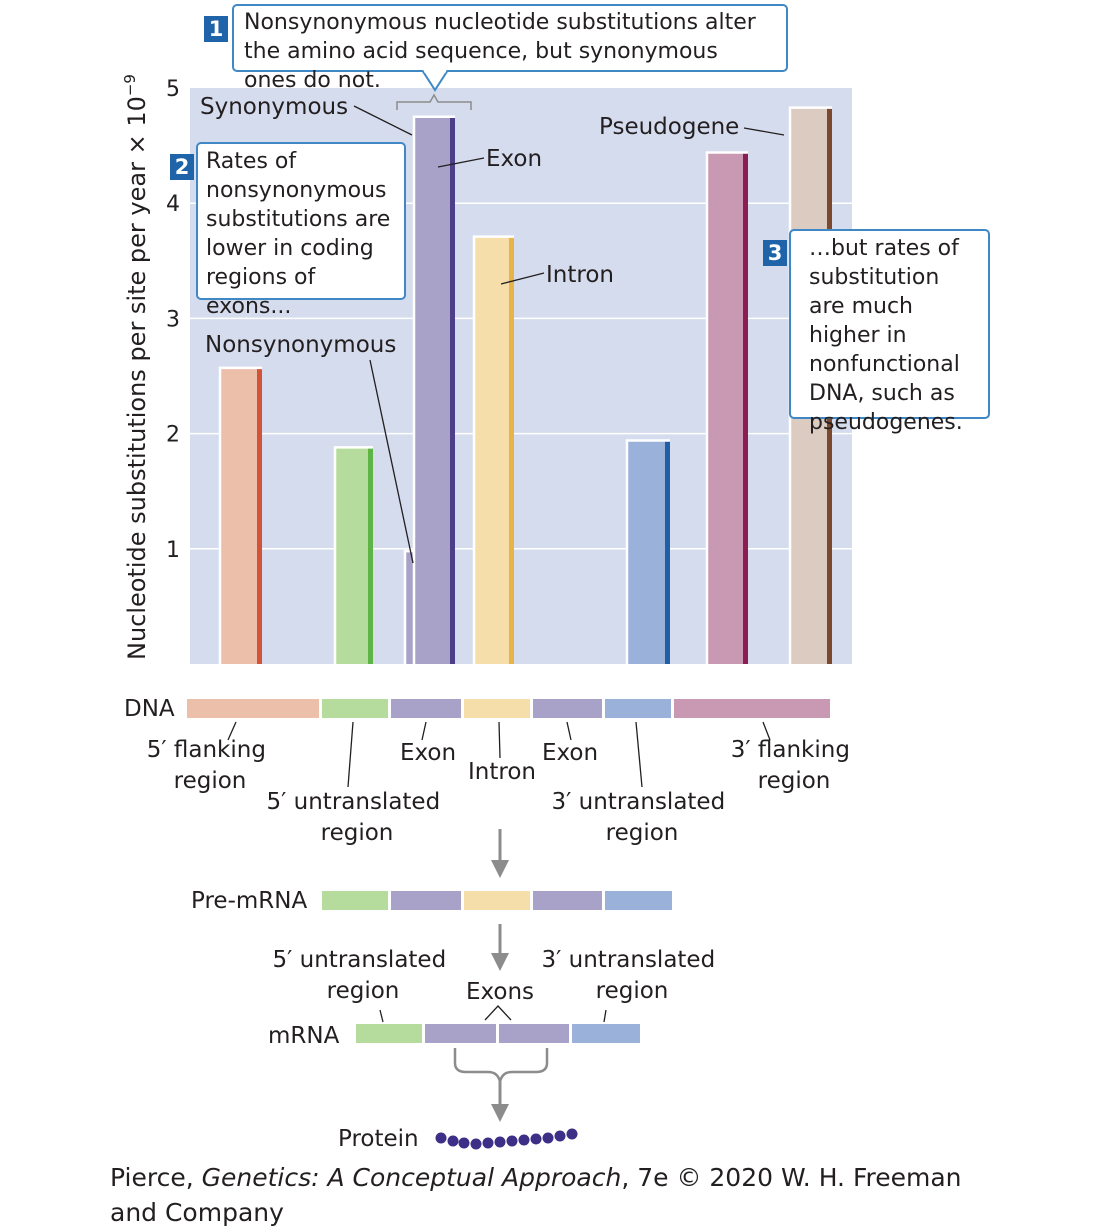 The height and width of the screenshot is (1231, 1100). I want to click on arrow-translation, so click(501, 1085).